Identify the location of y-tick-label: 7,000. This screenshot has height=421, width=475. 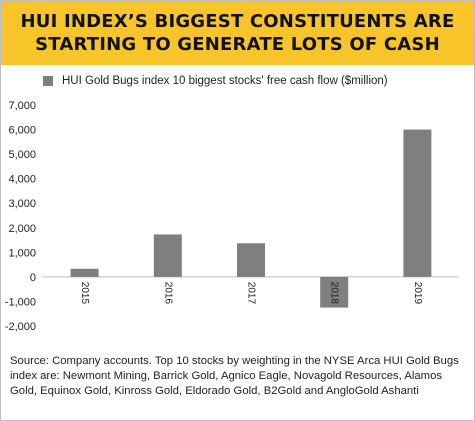
(22, 106).